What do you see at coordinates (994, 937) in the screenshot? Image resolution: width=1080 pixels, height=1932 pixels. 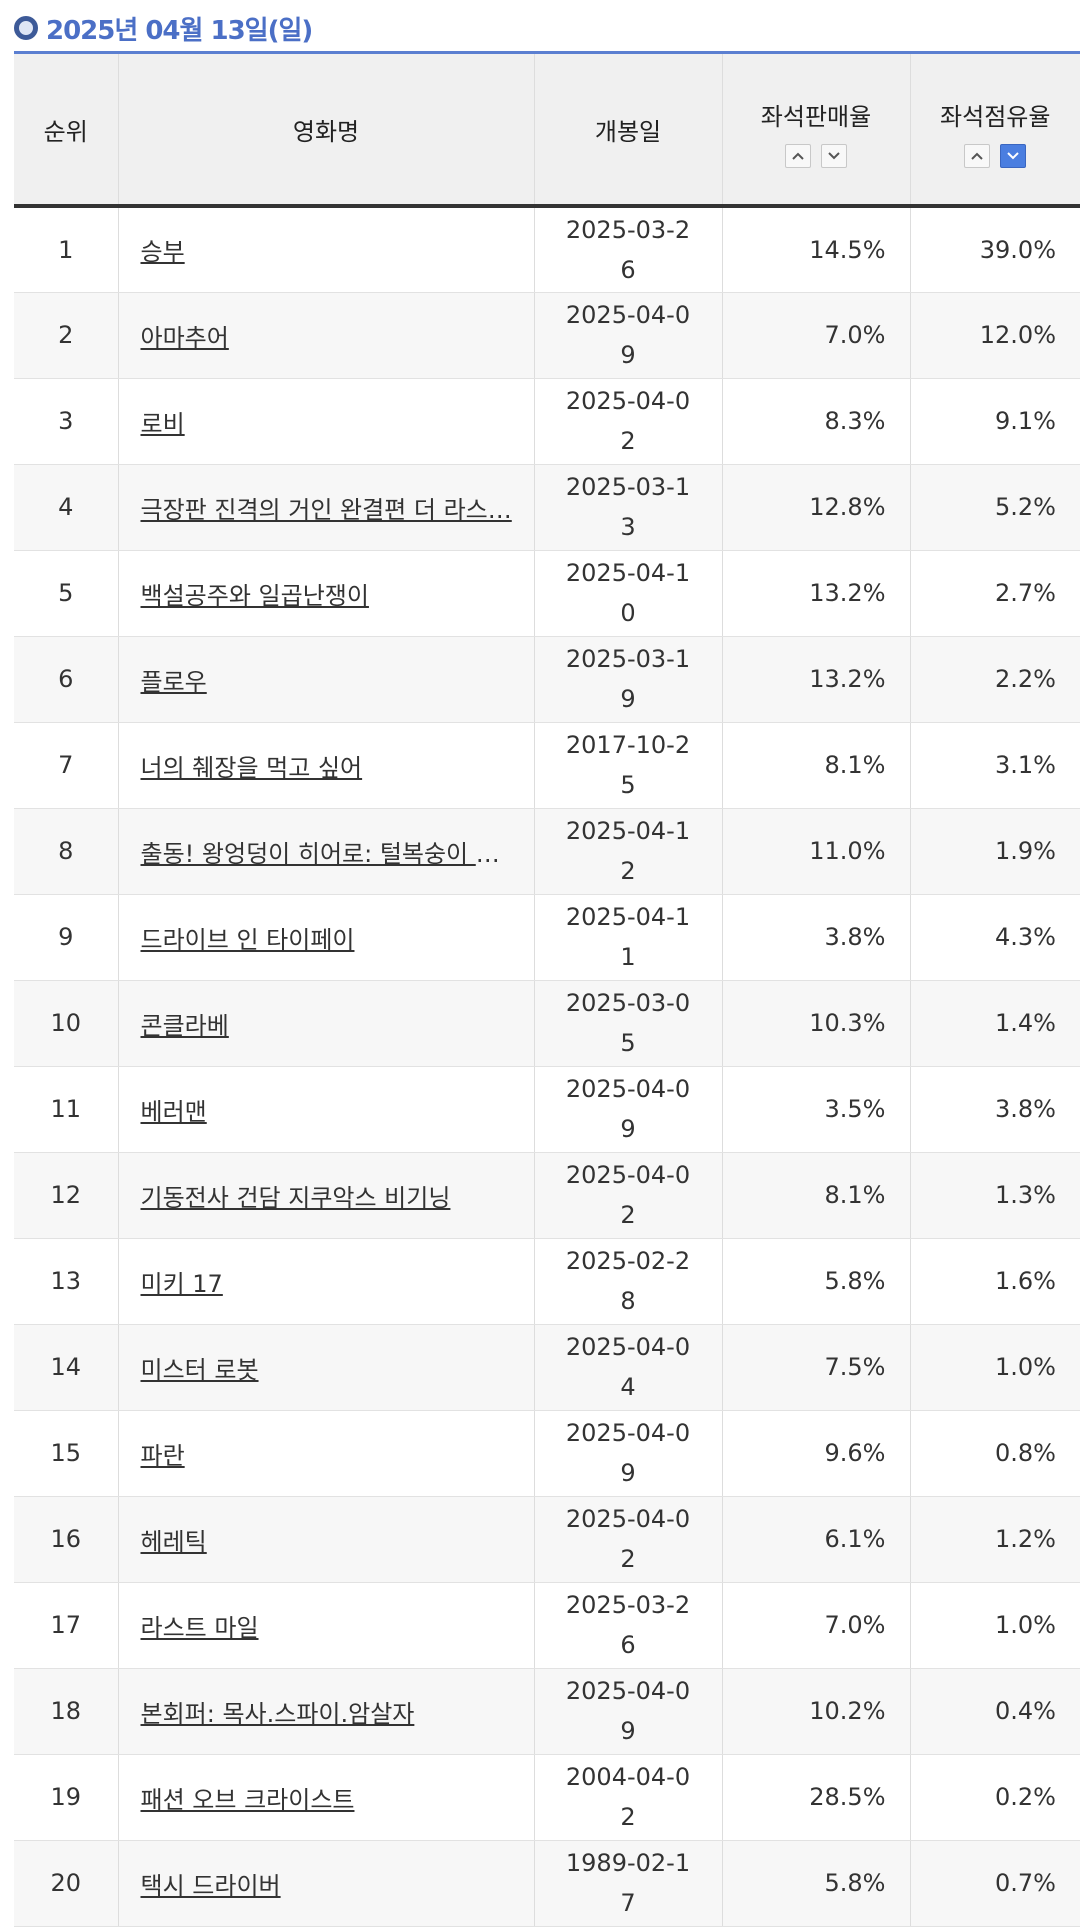 I see `share-rate-cell: 4.3%` at bounding box center [994, 937].